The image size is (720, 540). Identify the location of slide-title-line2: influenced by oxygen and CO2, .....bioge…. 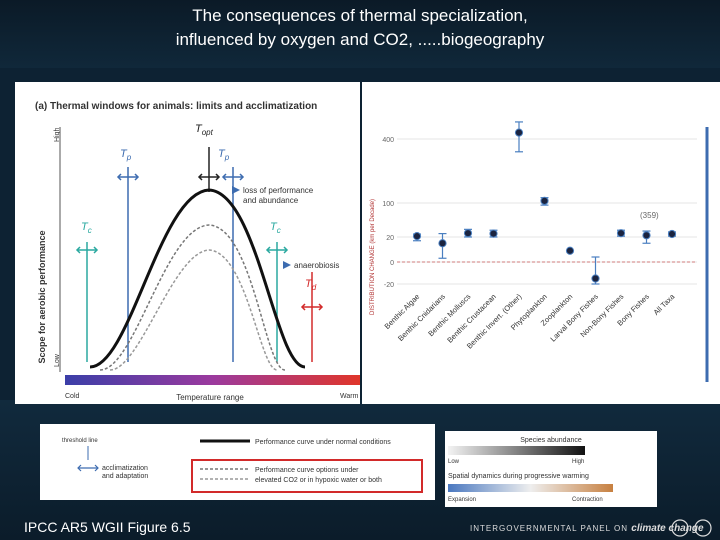
(360, 39).